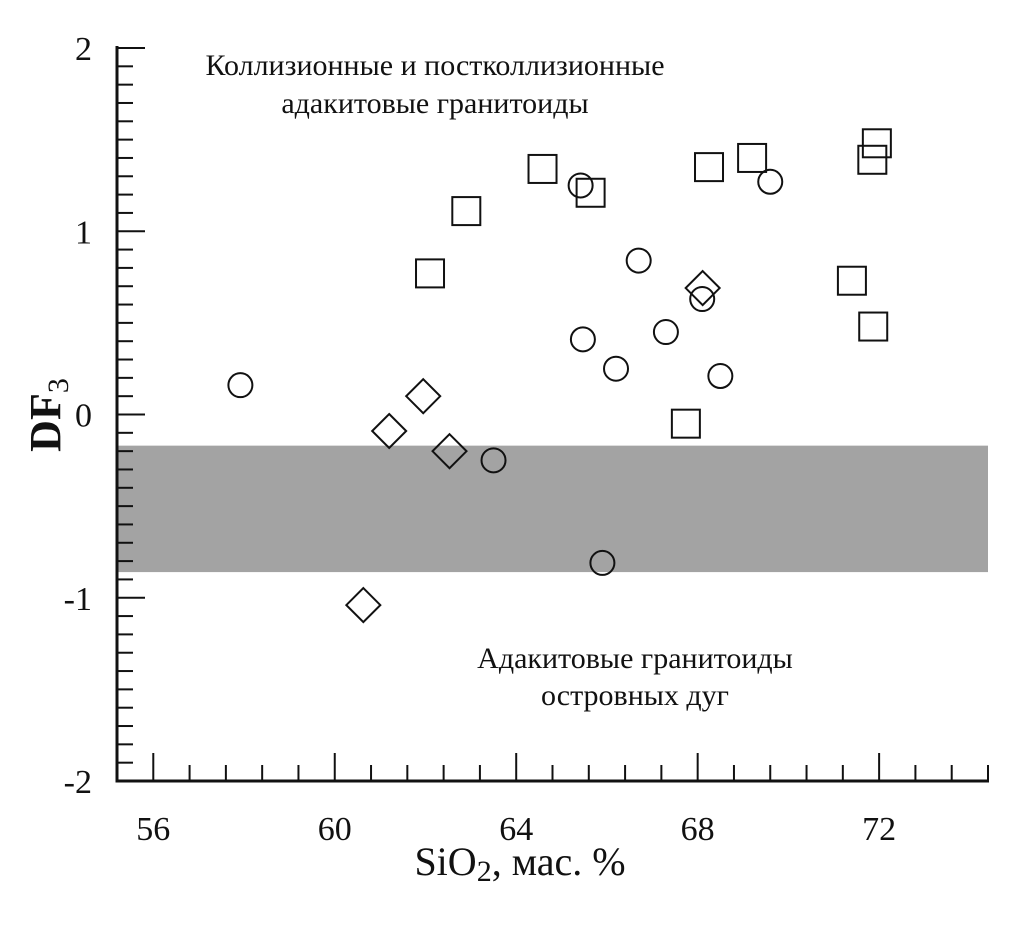 This screenshot has height=925, width=1010. What do you see at coordinates (519, 863) in the screenshot?
I see `x-axis-title: SiO2, мас. %` at bounding box center [519, 863].